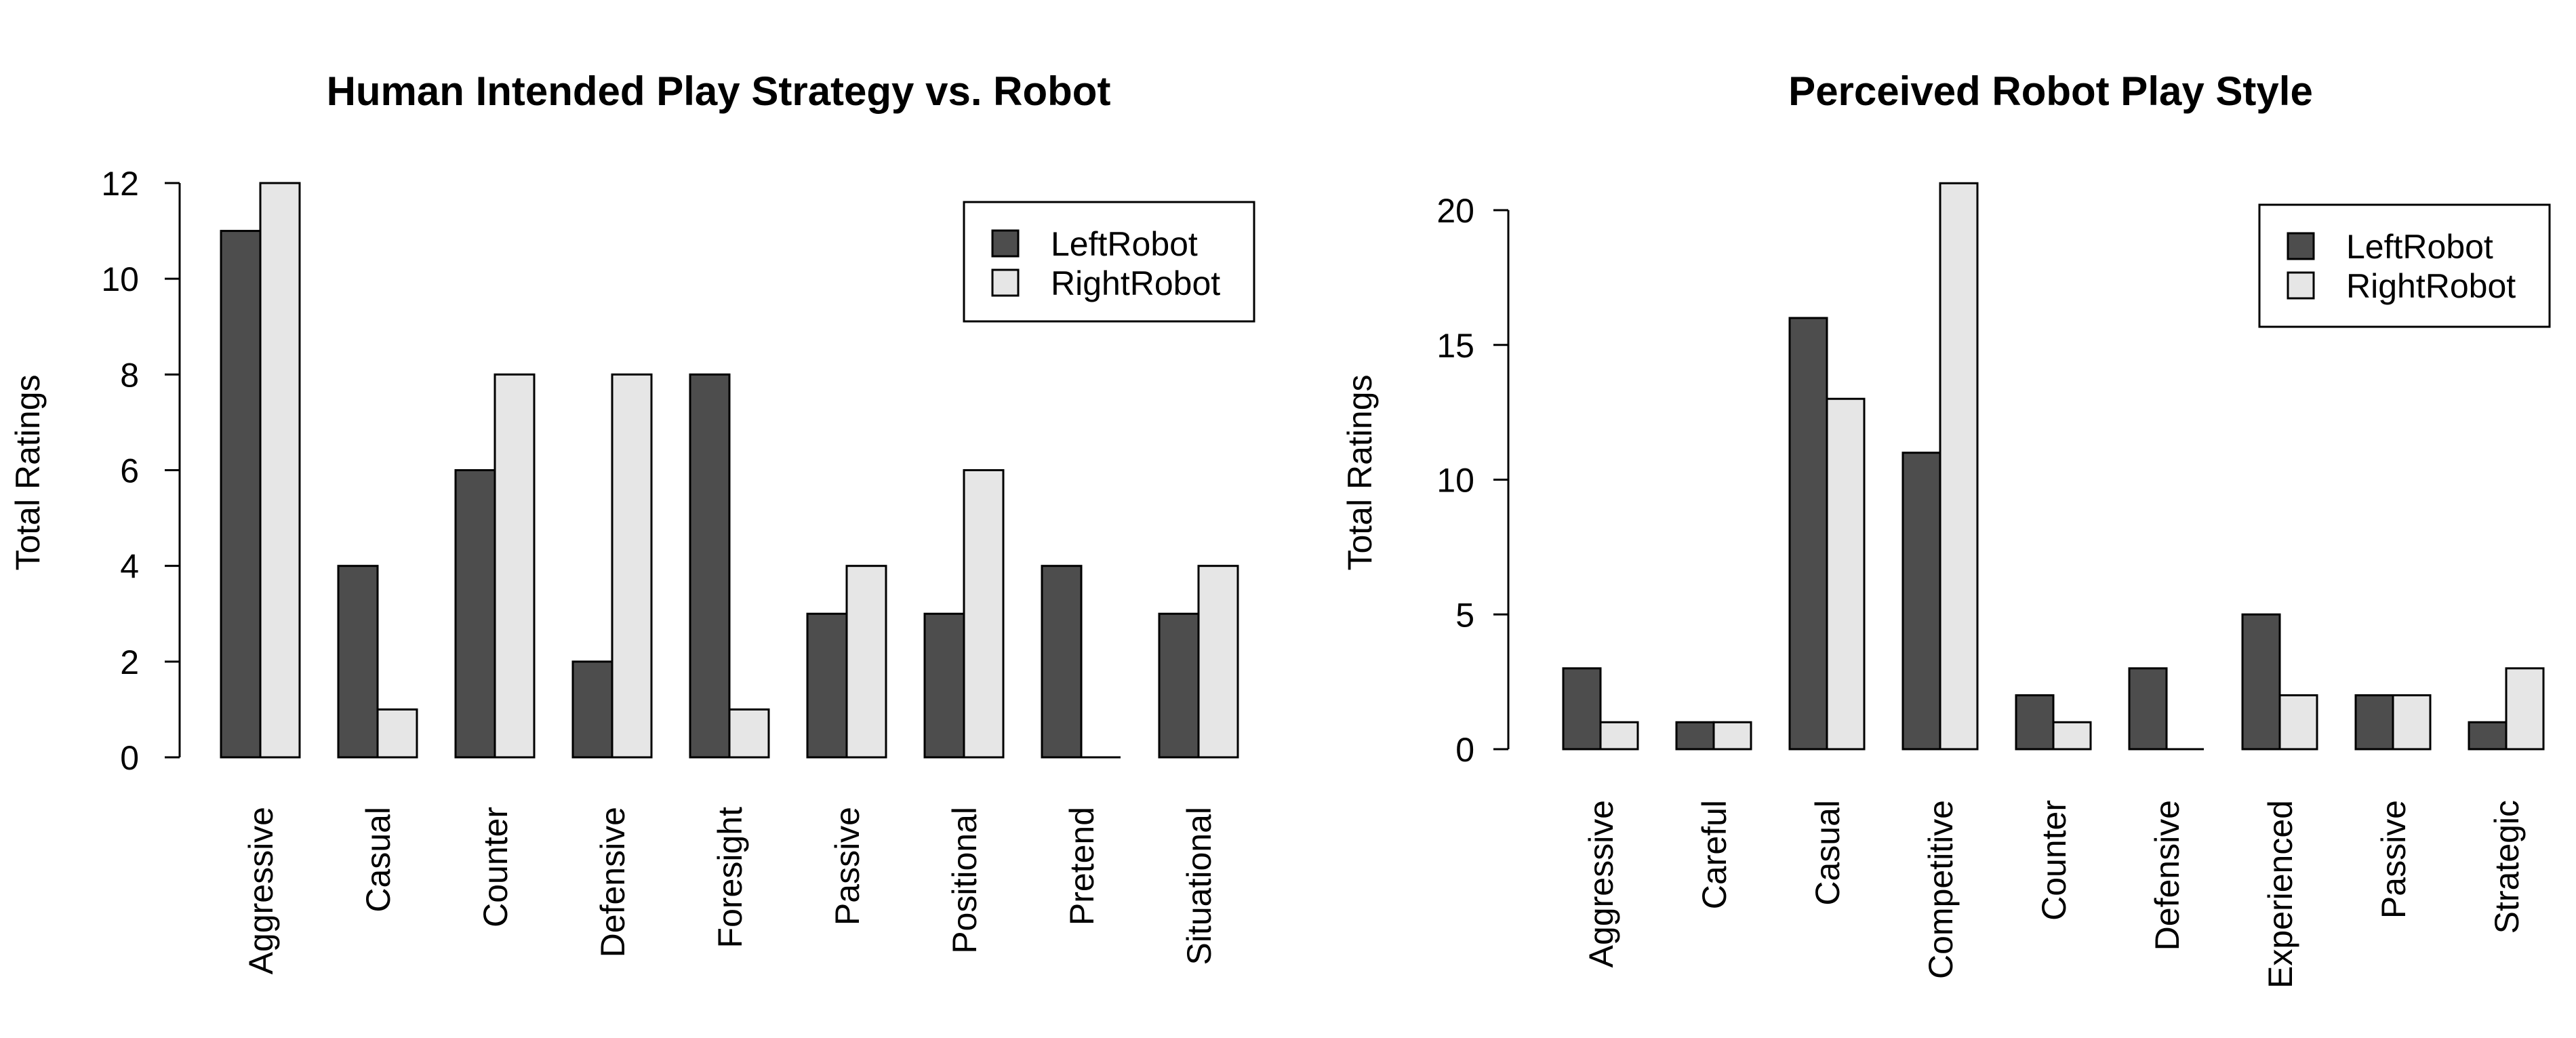 Image resolution: width=2576 pixels, height=1038 pixels. I want to click on bar-leftrobot-experienced, so click(2261, 682).